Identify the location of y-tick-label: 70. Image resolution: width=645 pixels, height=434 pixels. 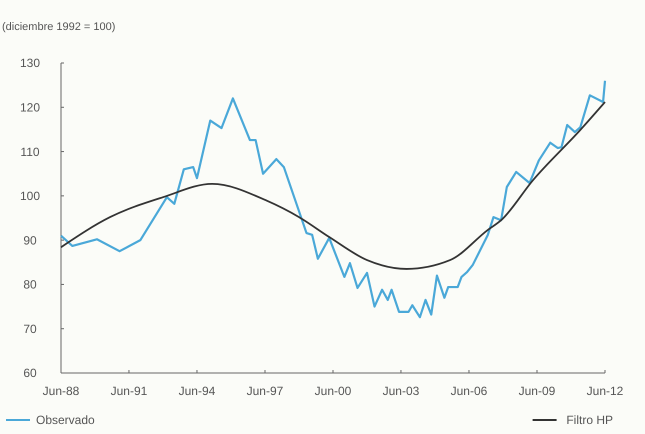
(30, 329).